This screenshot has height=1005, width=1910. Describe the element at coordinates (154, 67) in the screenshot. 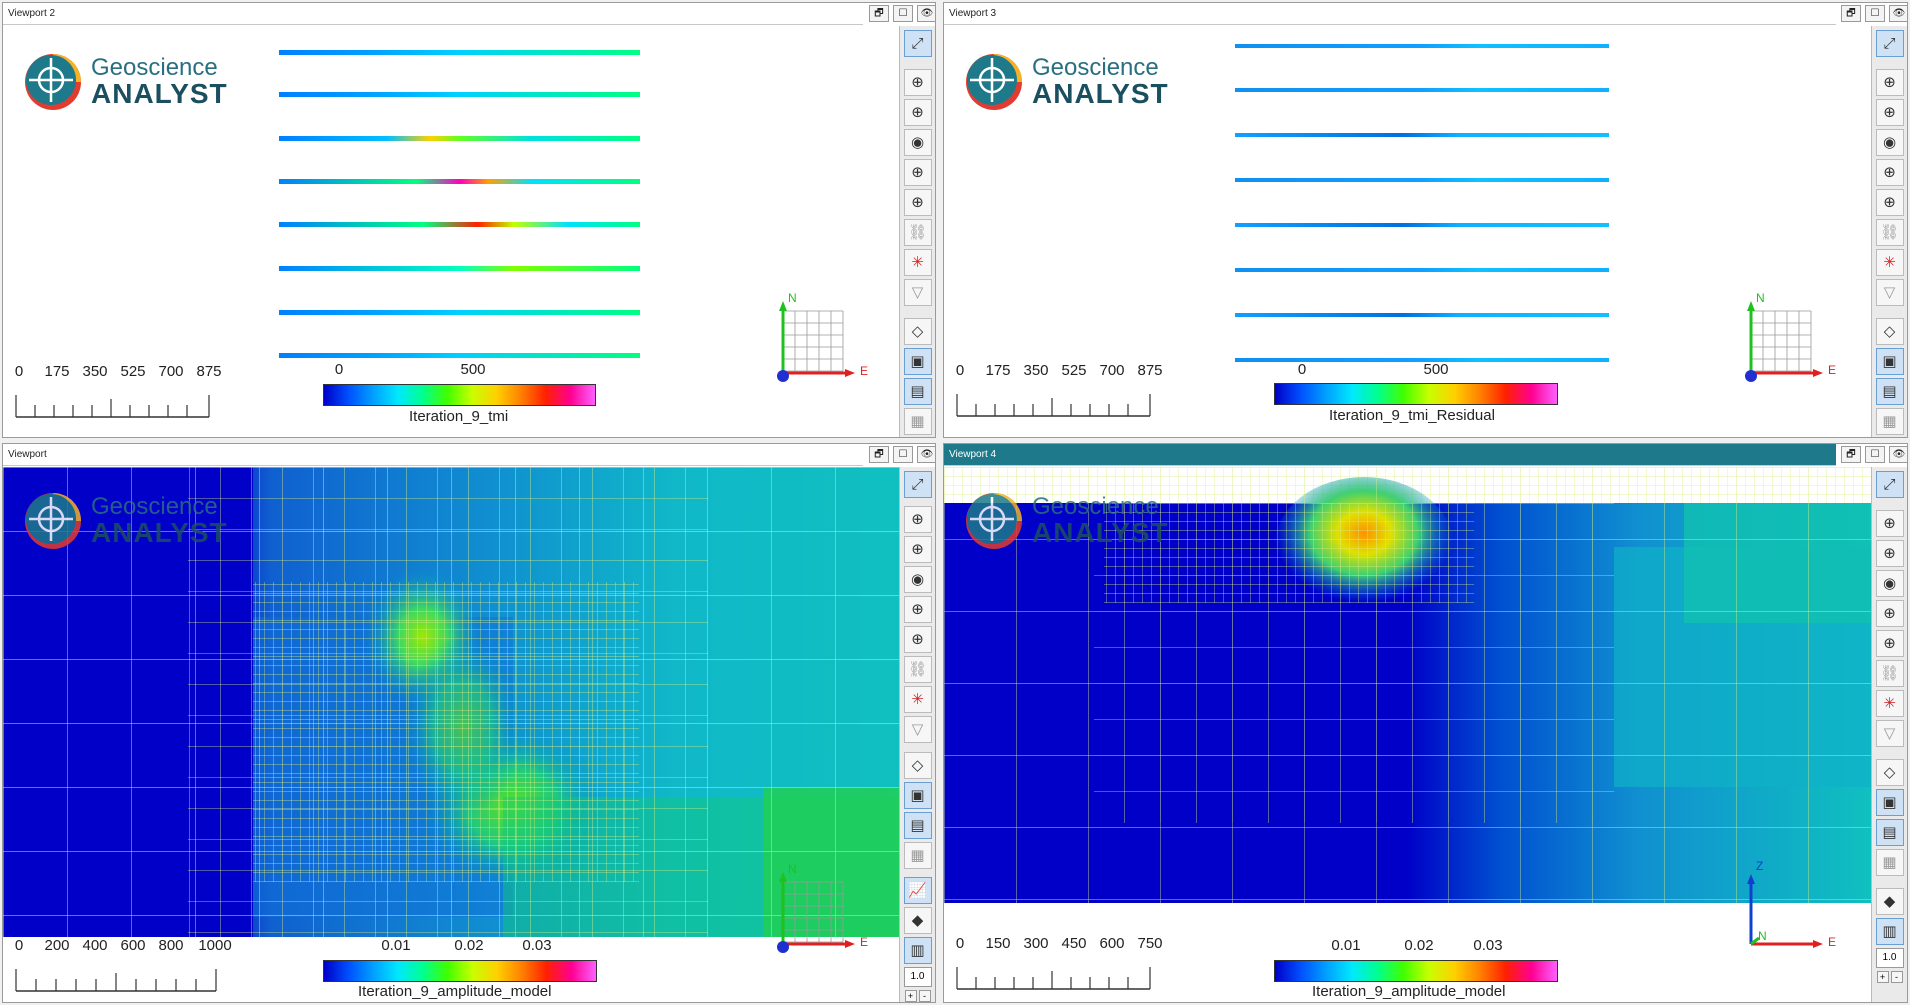

I see `logo-text-geoscience: Geoscience` at that location.